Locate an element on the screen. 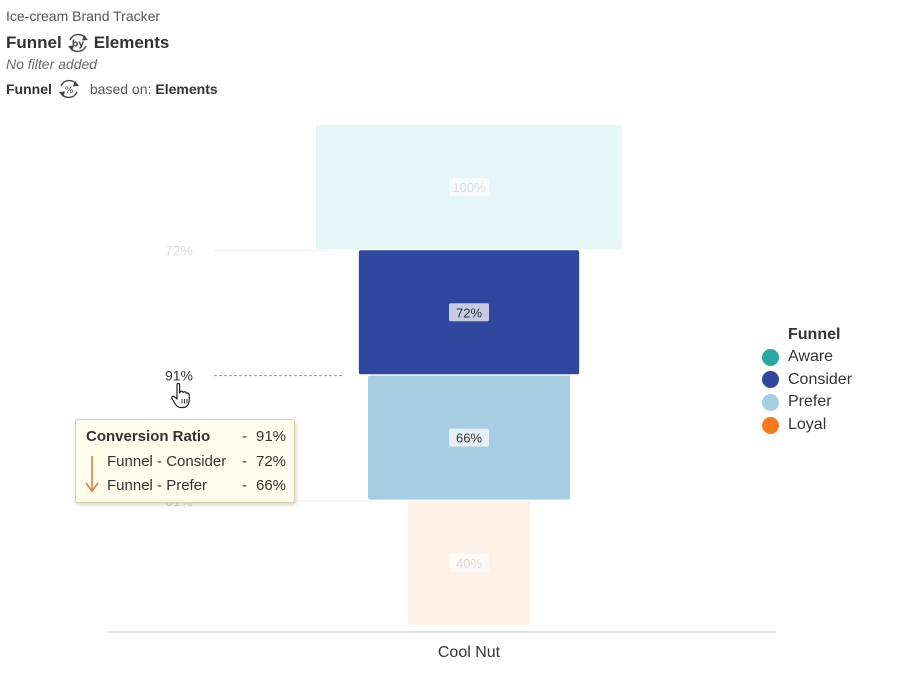 The width and height of the screenshot is (907, 684). legend-item: Consider is located at coordinates (807, 380).